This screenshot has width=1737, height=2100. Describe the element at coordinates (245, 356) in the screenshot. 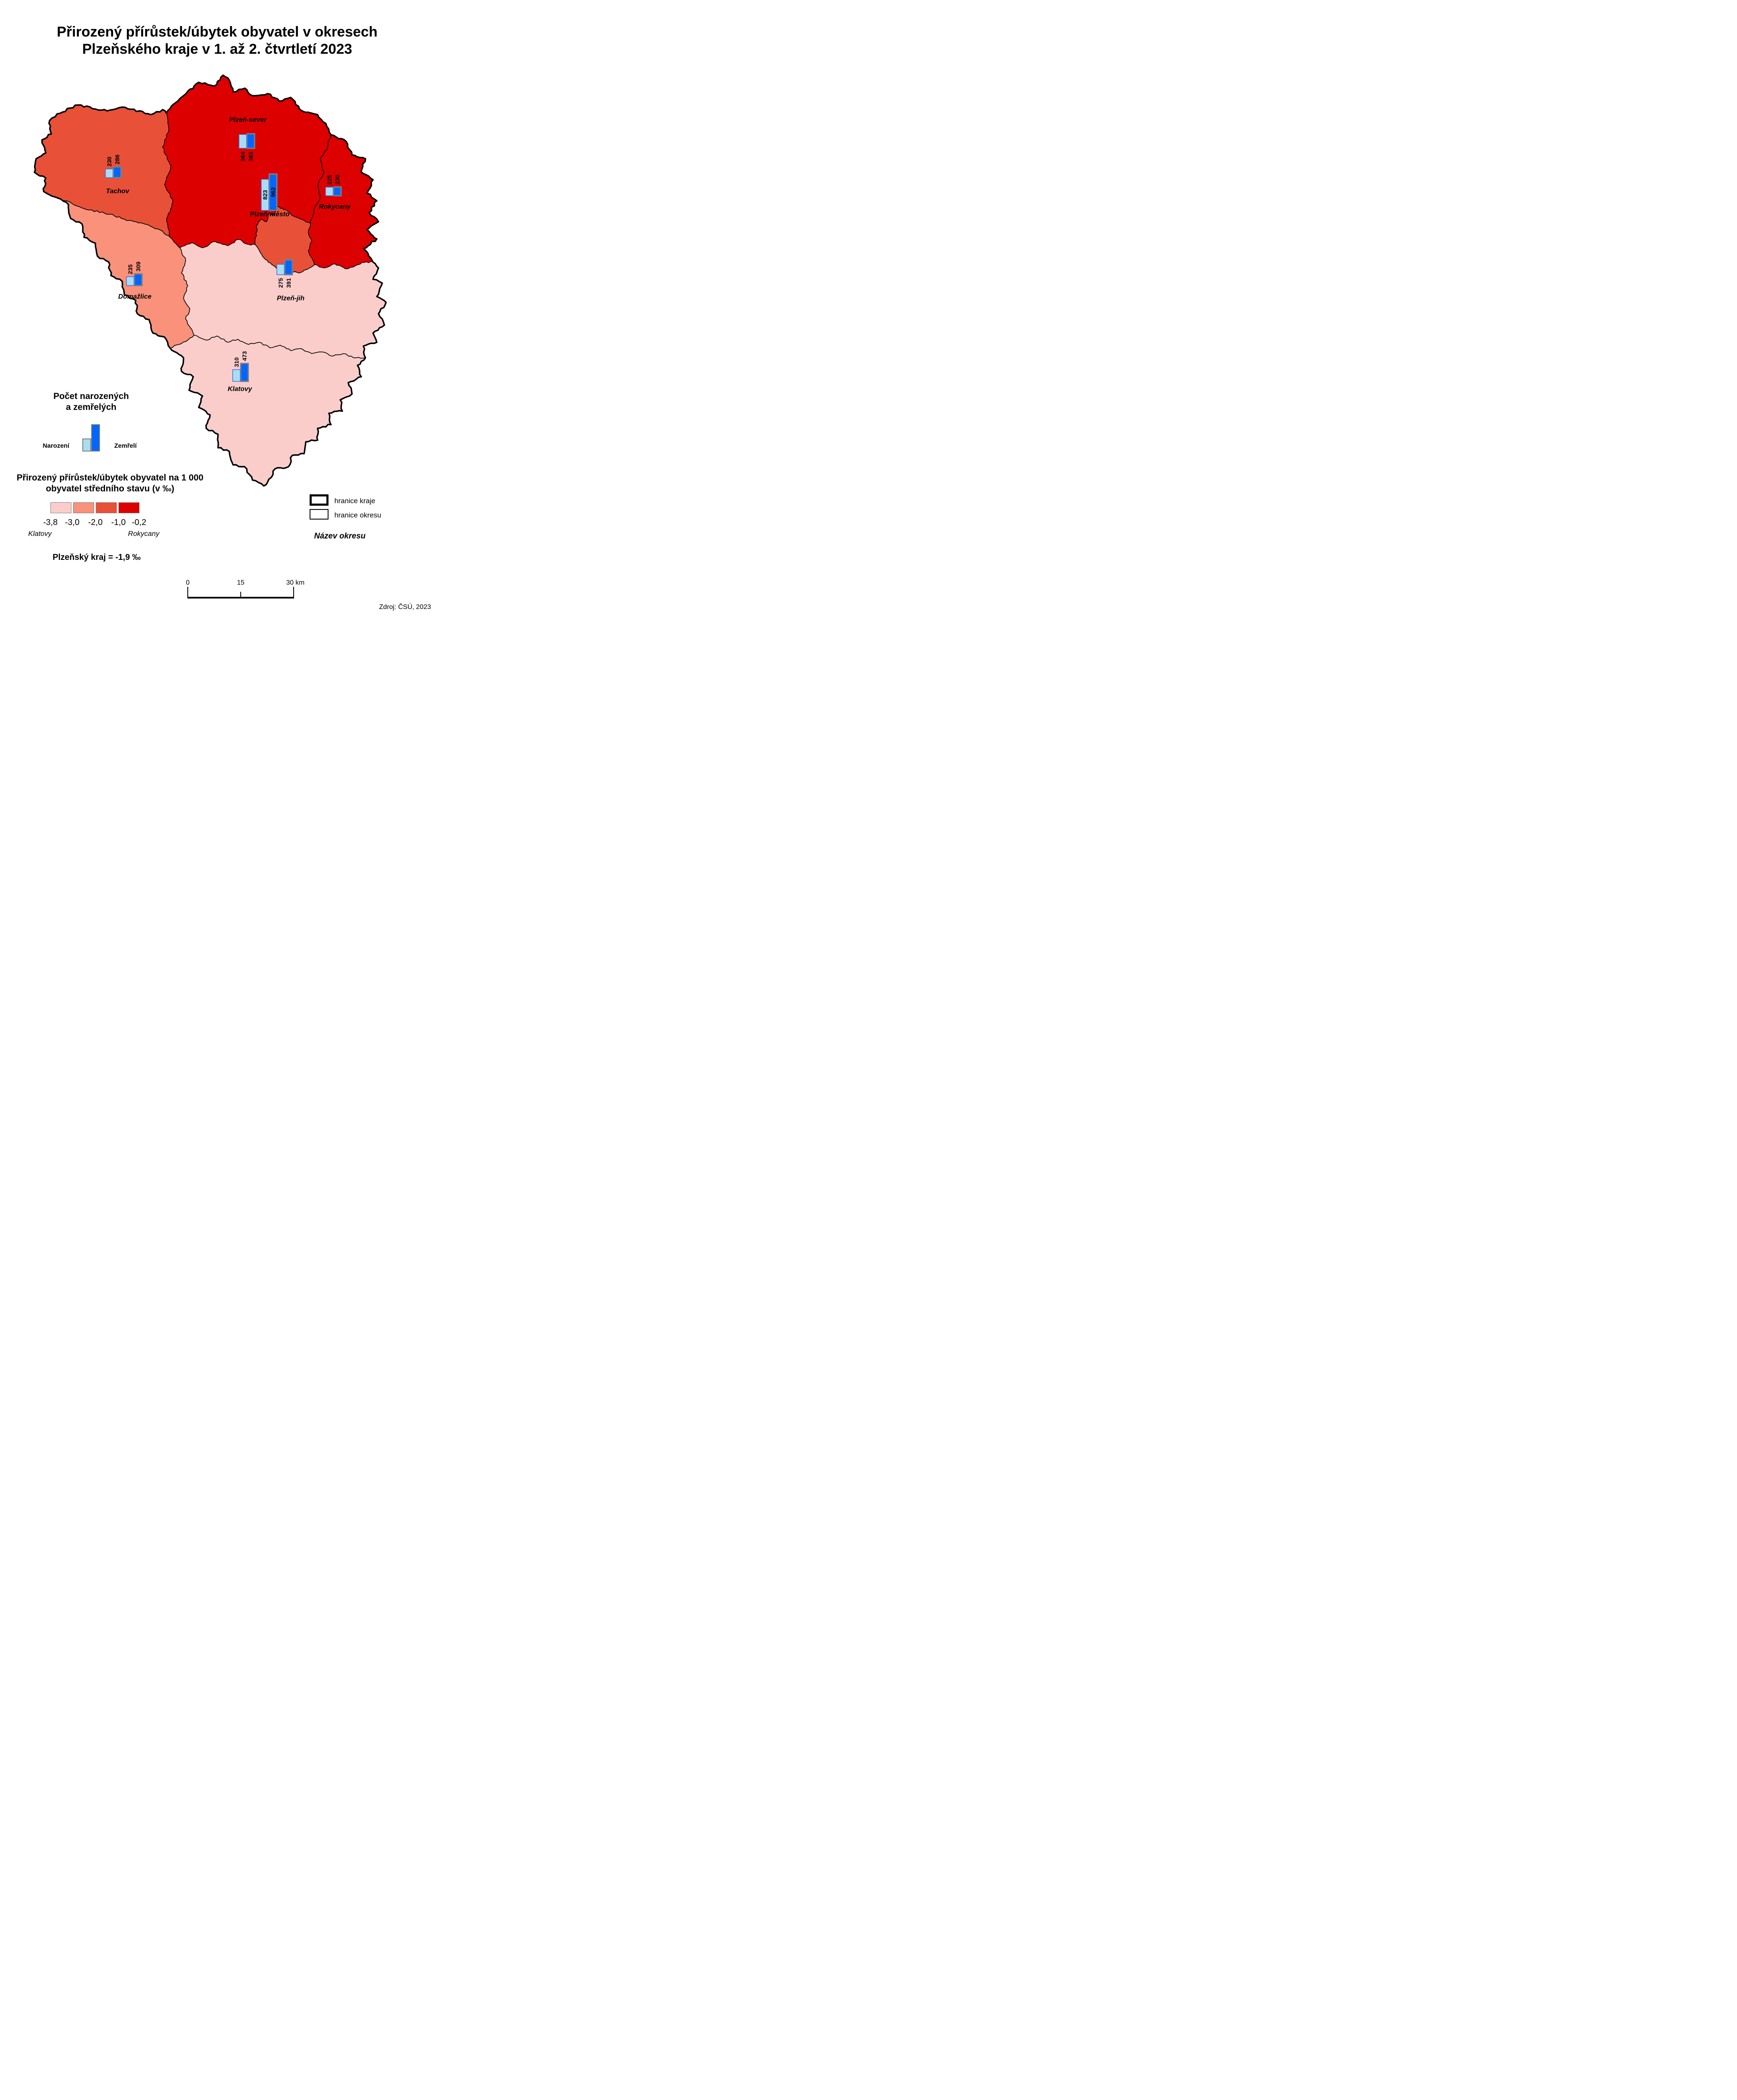

I see `deaths-value-klatovy: 473` at that location.